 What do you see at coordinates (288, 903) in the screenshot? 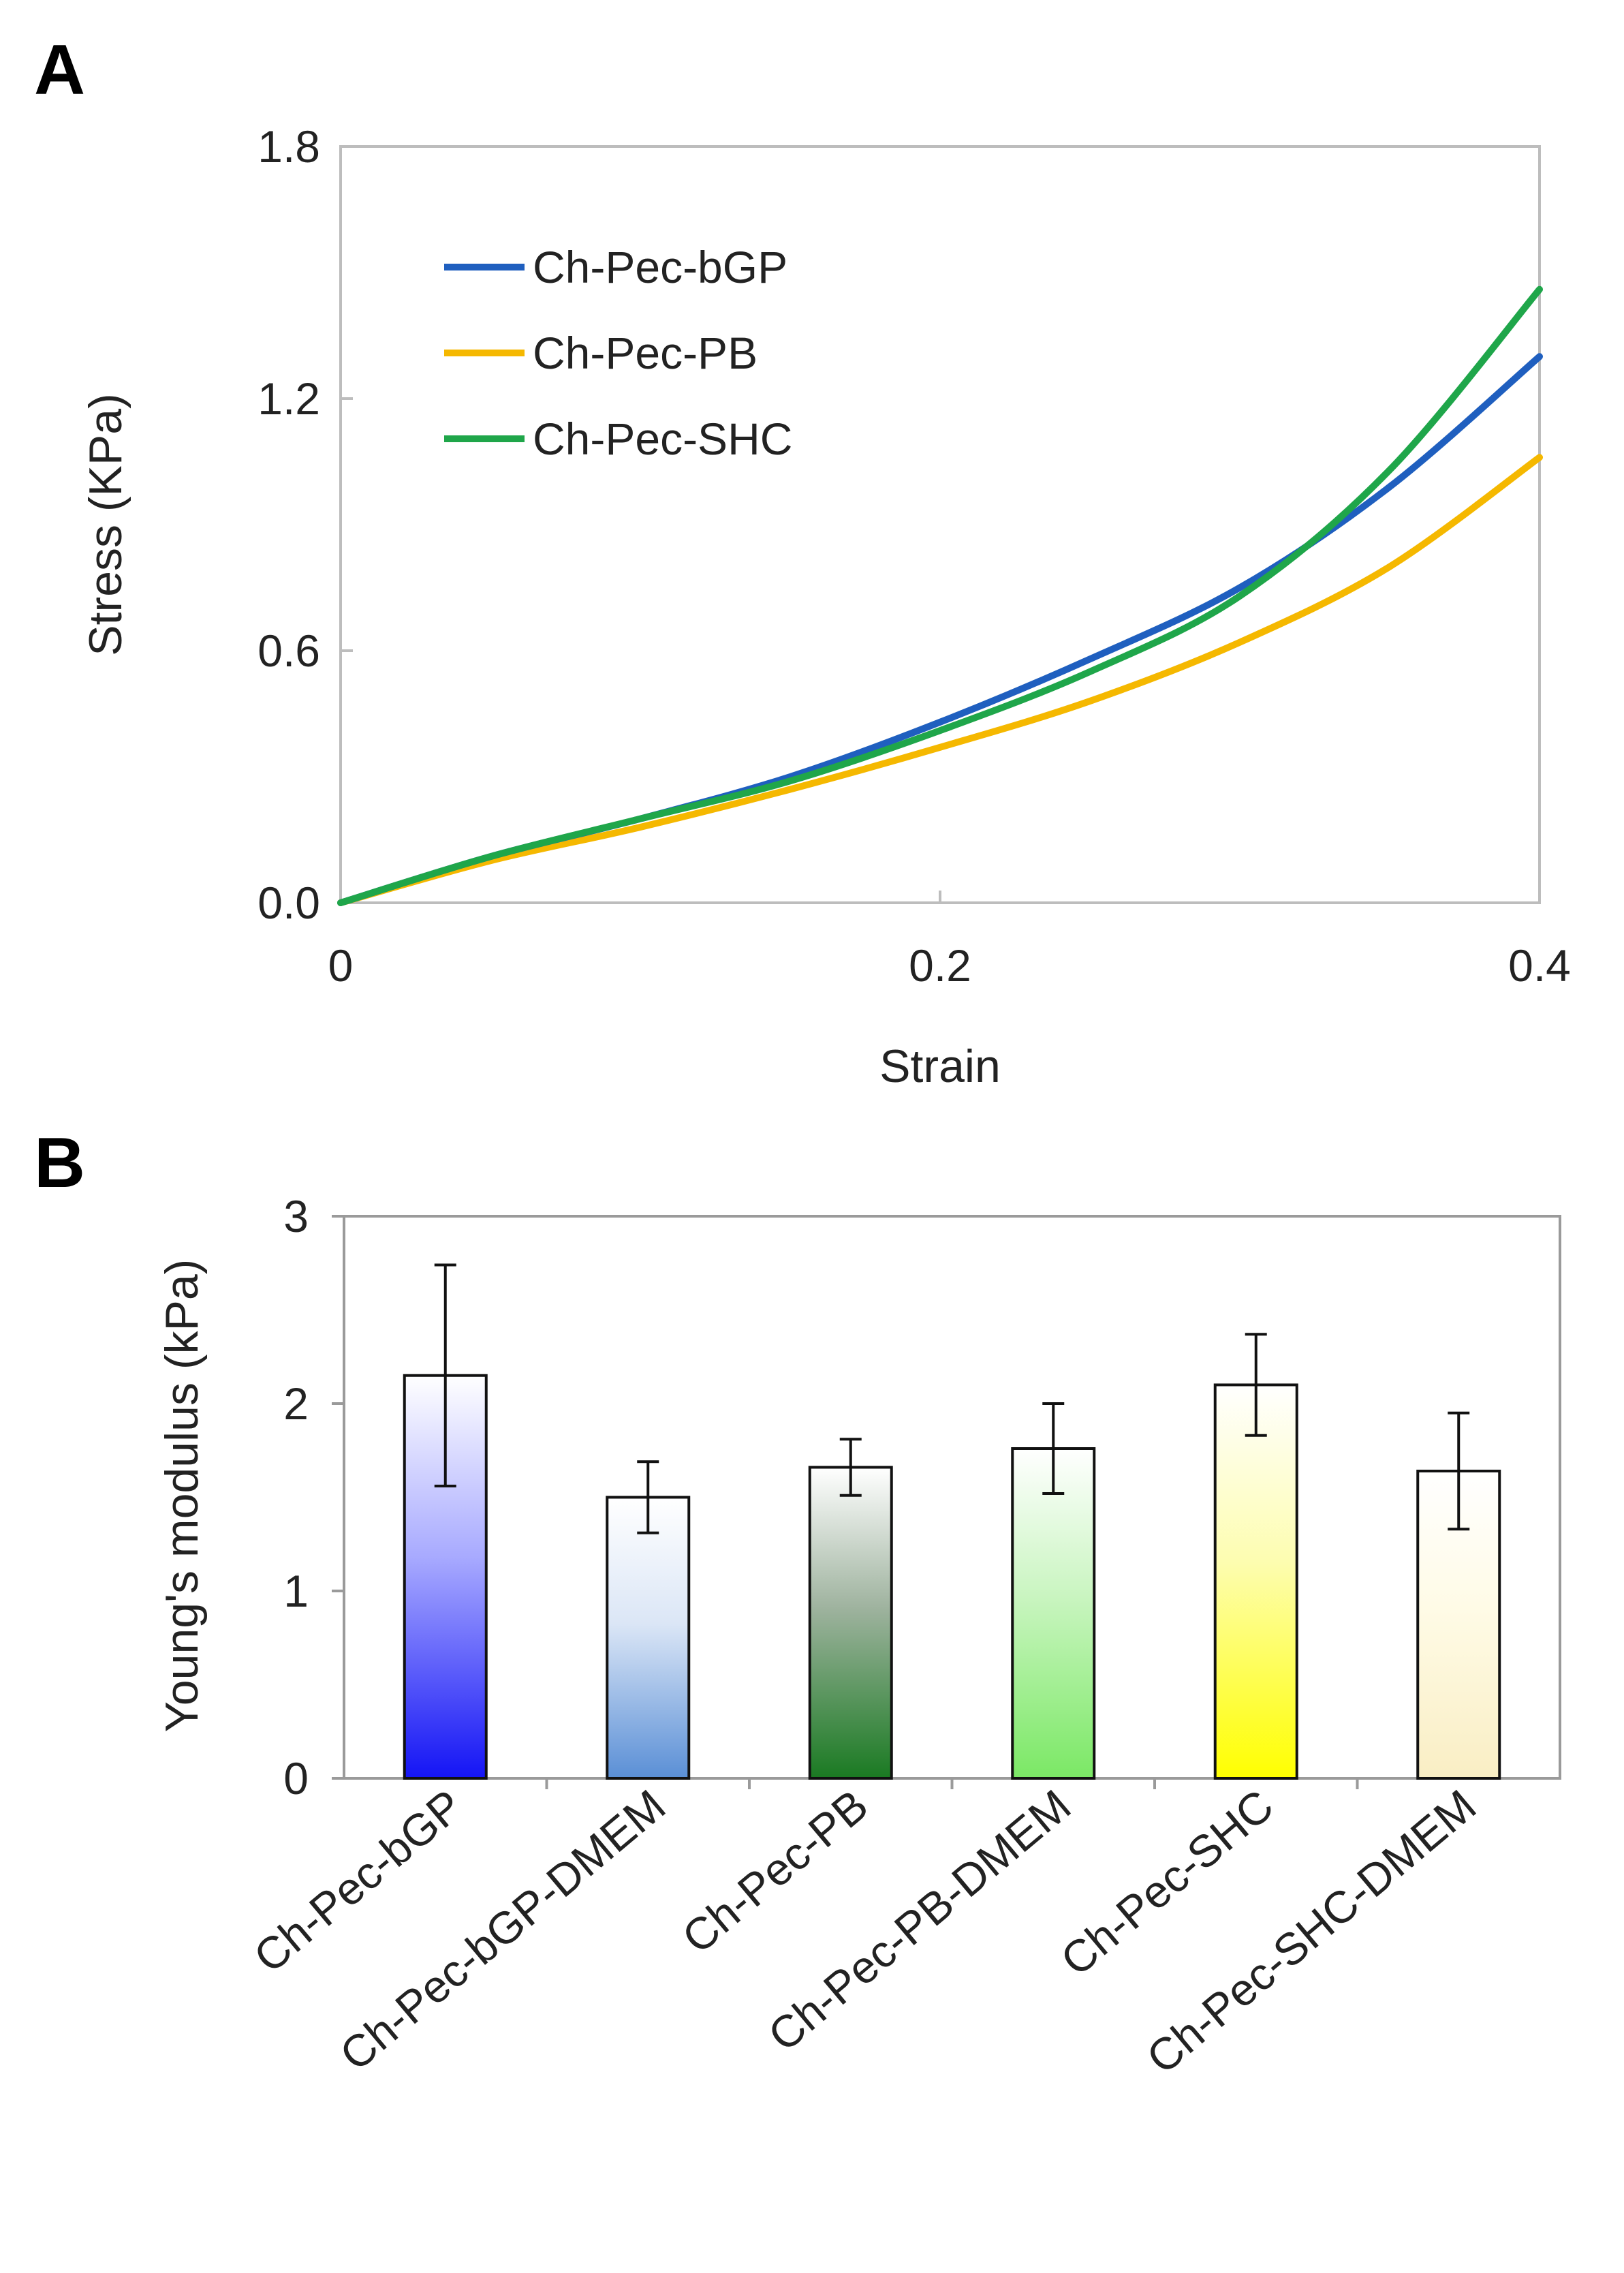
I see `panel-a-y-tick-label: 0.0` at bounding box center [288, 903].